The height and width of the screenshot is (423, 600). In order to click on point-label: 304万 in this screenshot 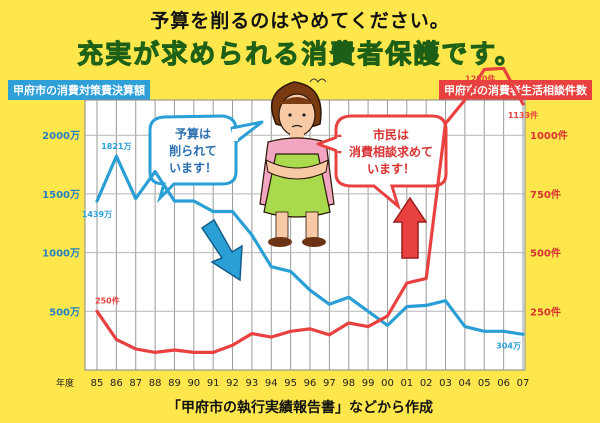, I will do `click(508, 345)`.